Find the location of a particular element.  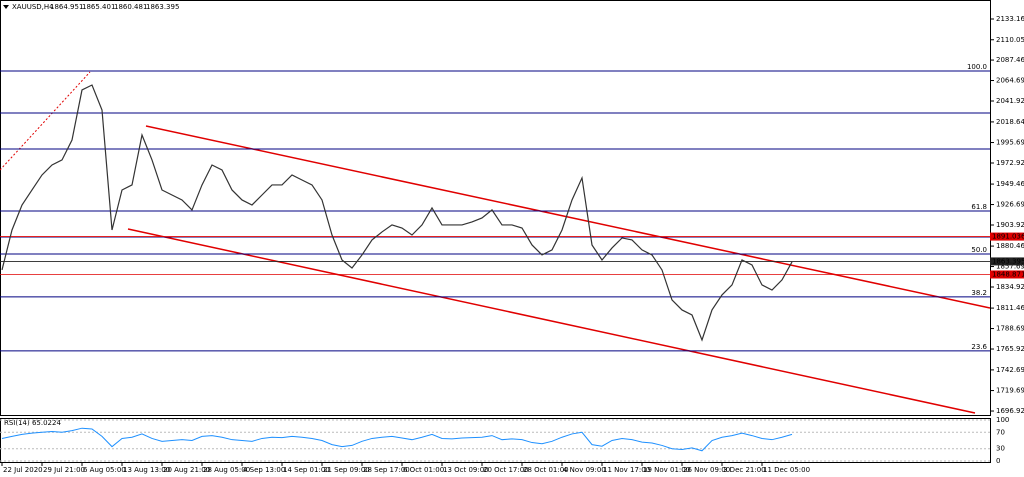

ohlc-value: 1863.395 is located at coordinates (162, 7).